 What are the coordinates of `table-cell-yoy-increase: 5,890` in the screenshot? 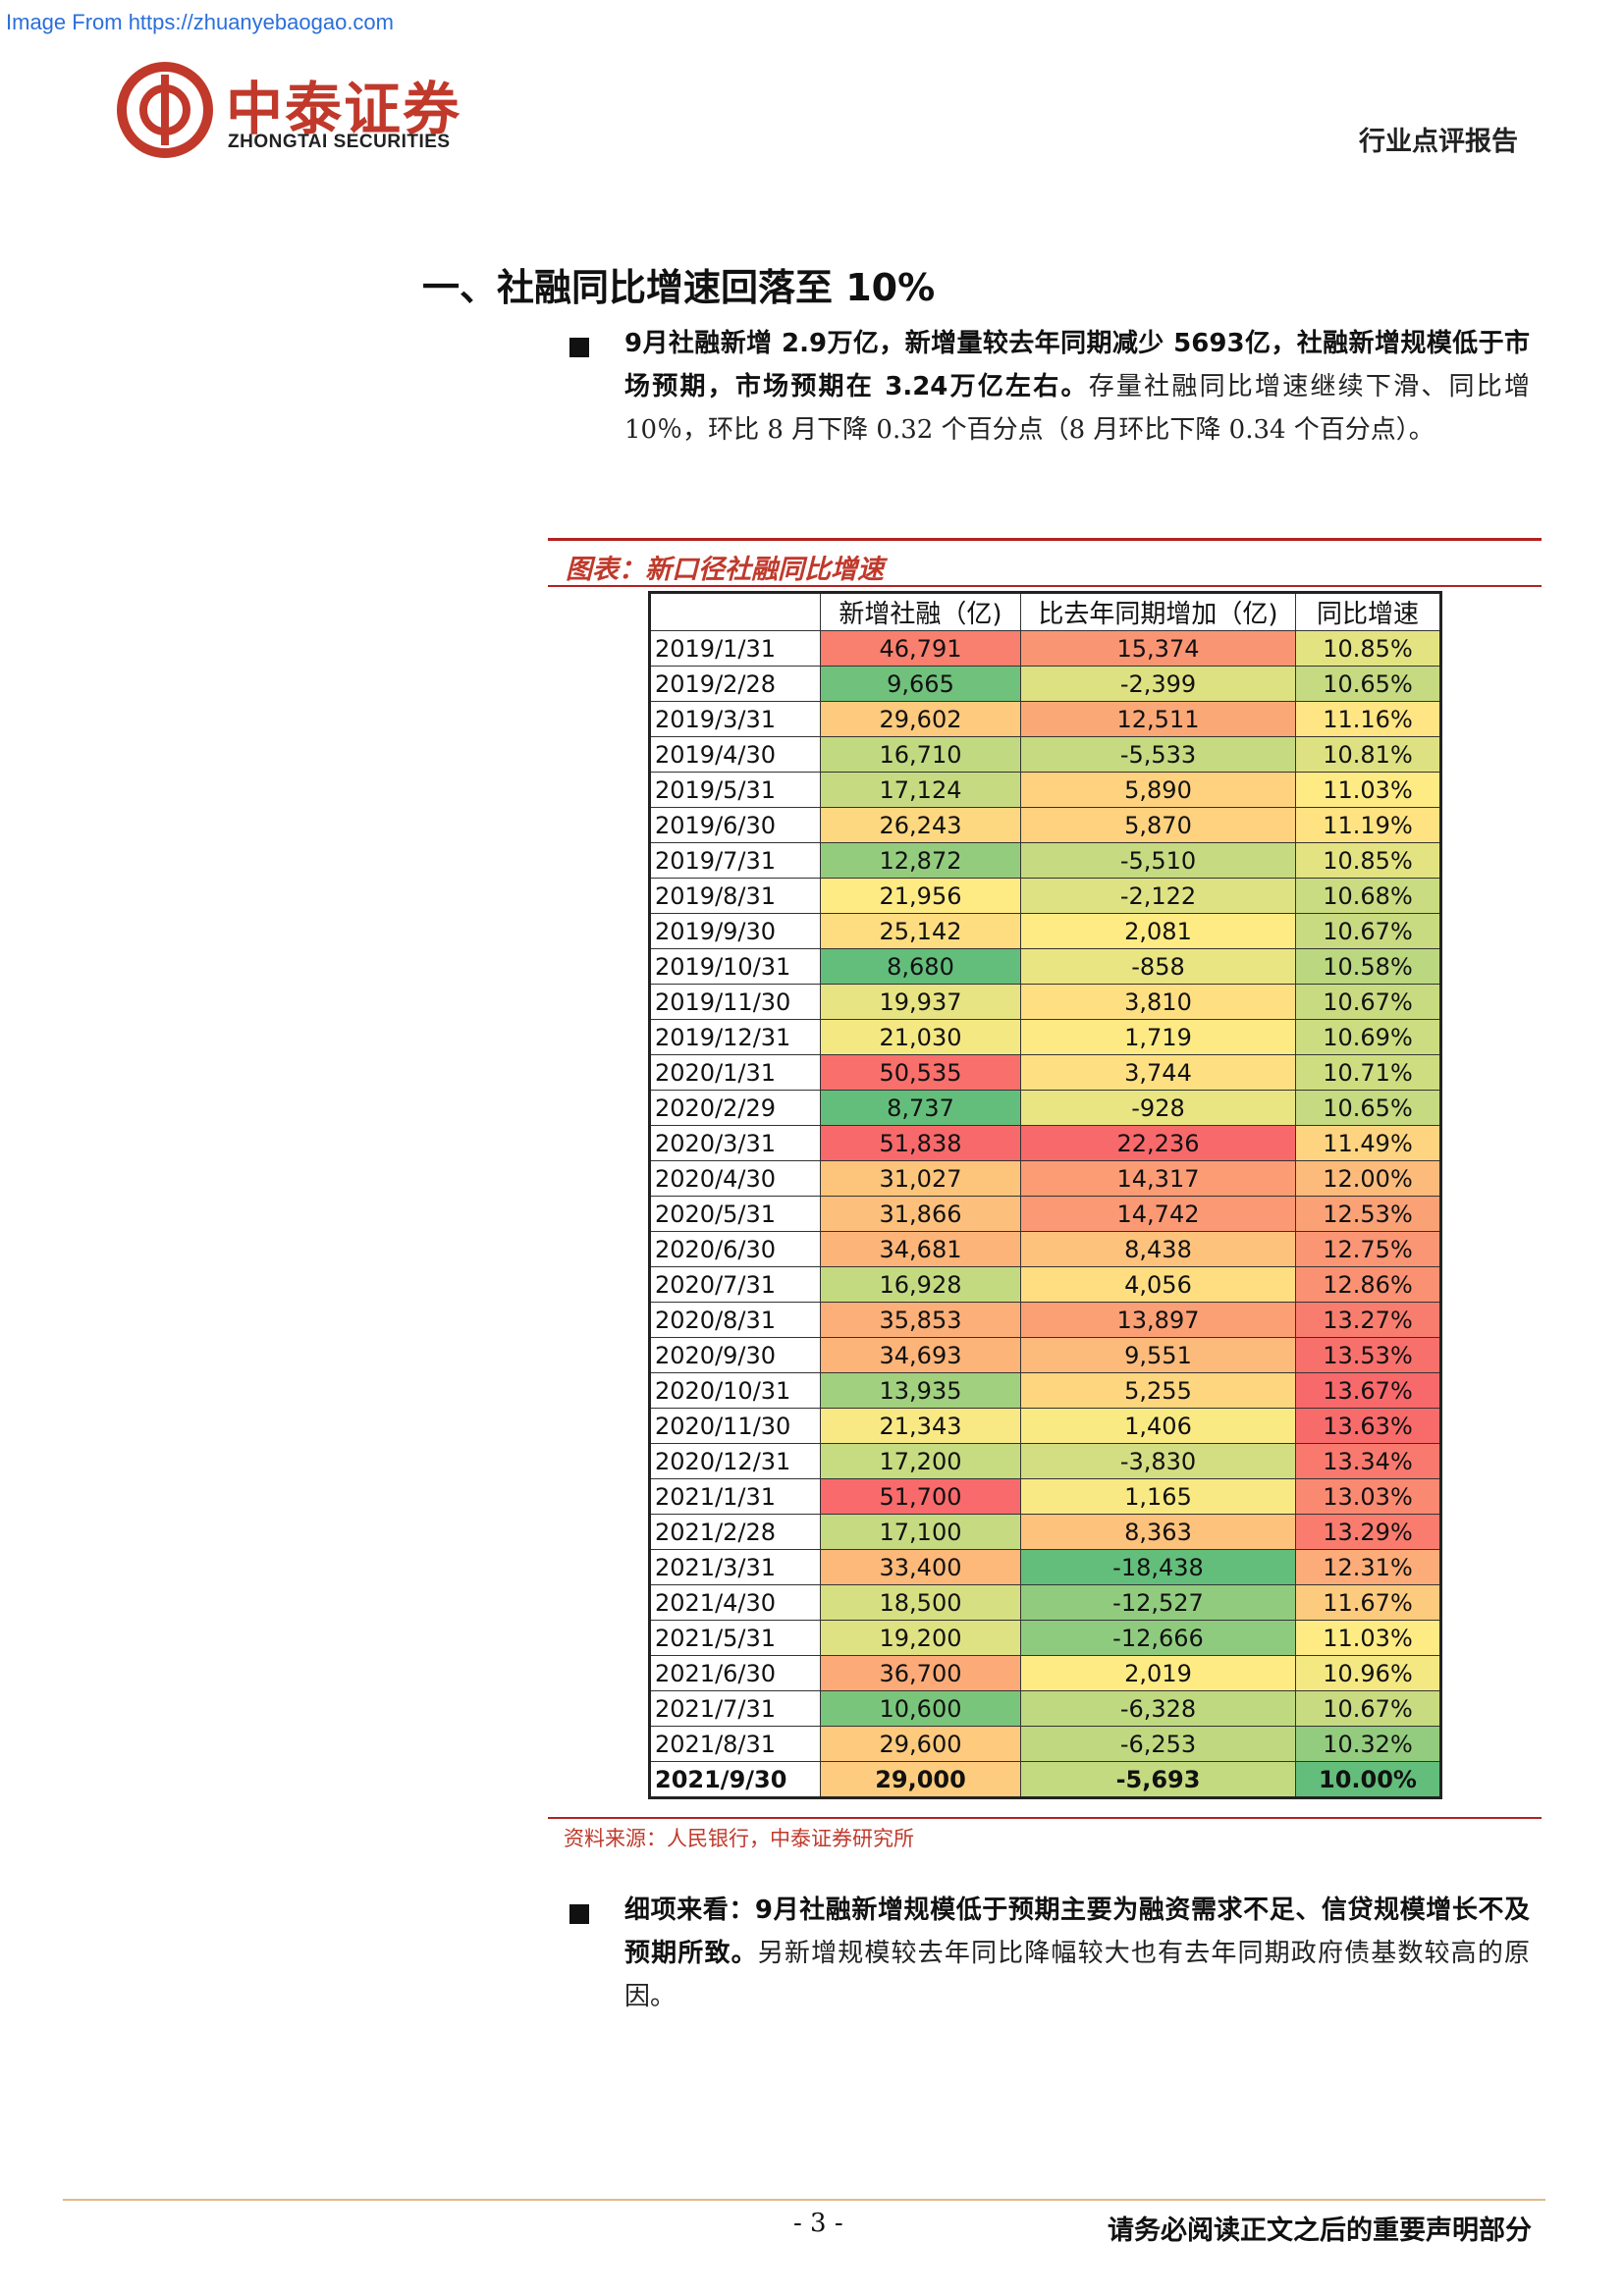 It's located at (1158, 790).